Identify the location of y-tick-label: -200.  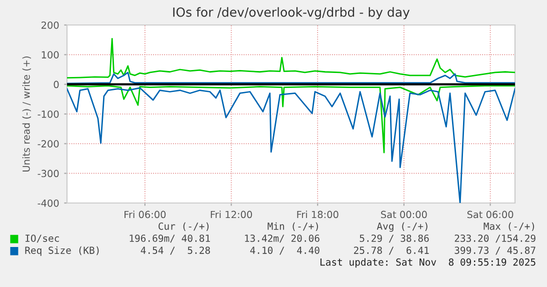
(48, 144).